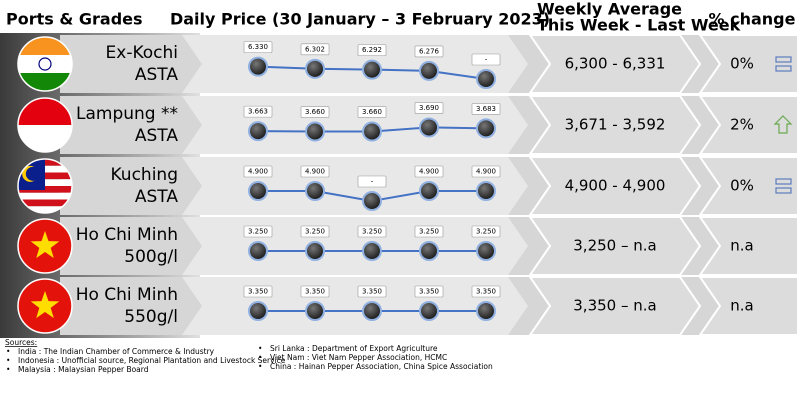 This screenshot has width=800, height=420. Describe the element at coordinates (21, 342) in the screenshot. I see `sources-title: Sources:` at that location.